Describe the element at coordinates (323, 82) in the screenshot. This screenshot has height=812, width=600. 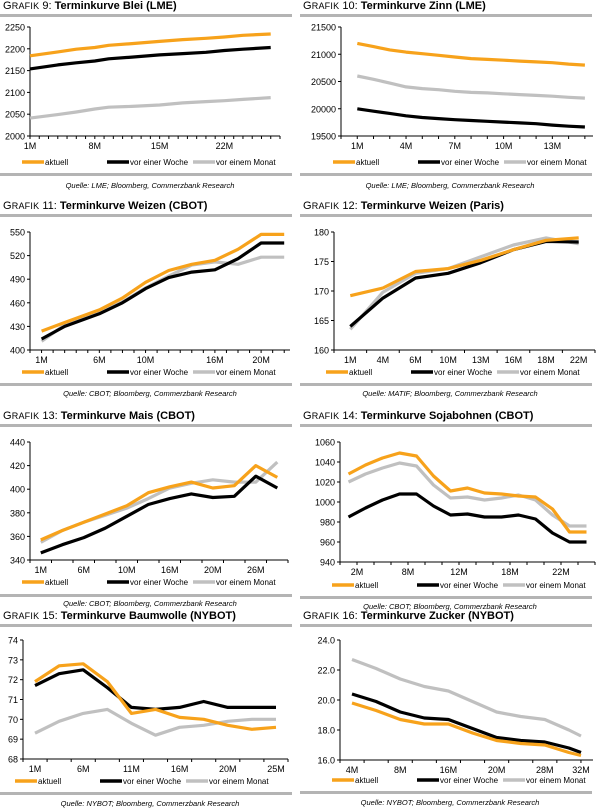
I see `y-tick-label: 20500` at that location.